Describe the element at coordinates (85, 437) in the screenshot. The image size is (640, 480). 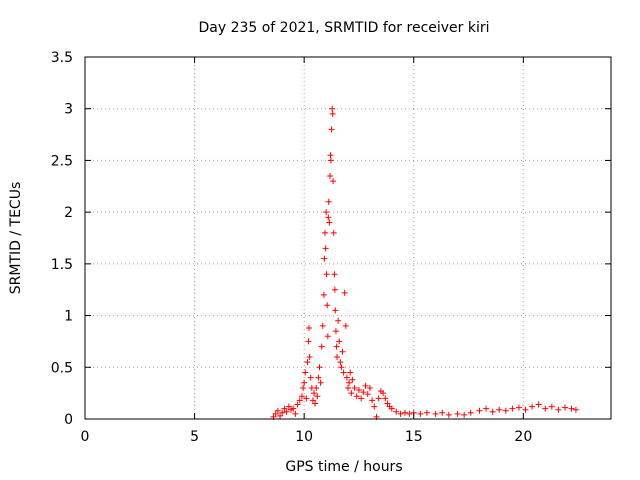
I see `x-tick-label: 0` at that location.